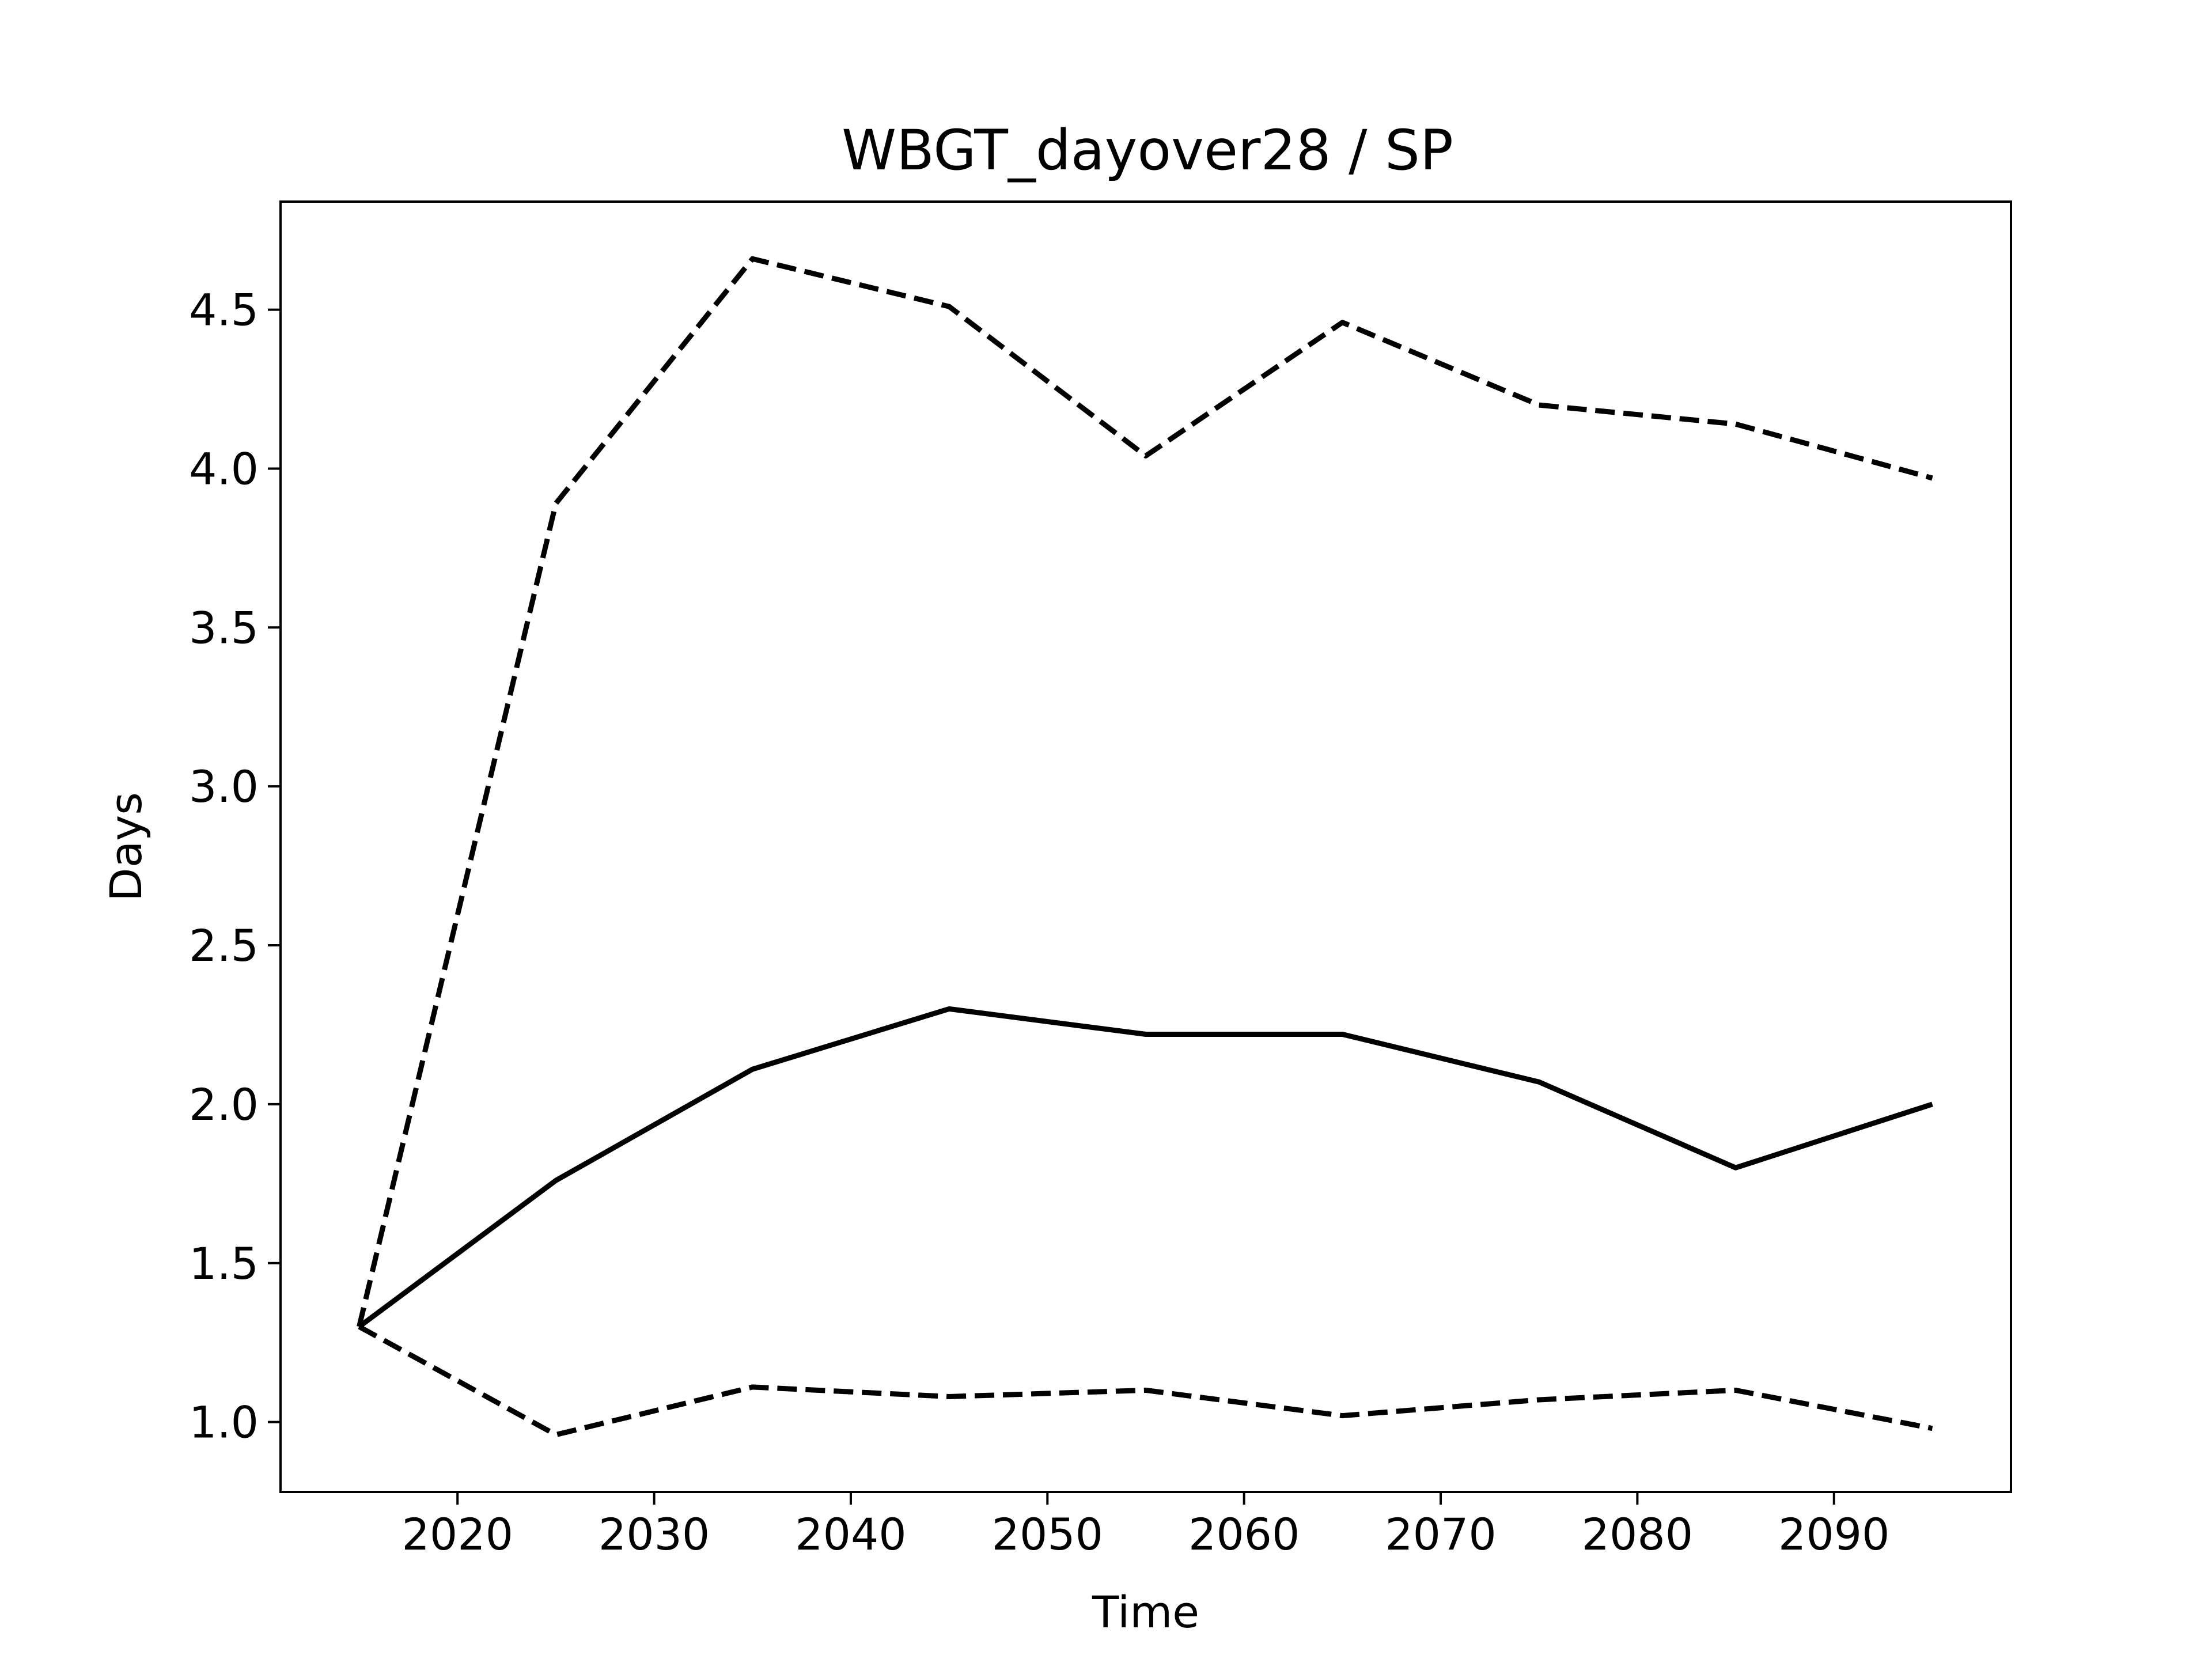  I want to click on x-tick-label: 2030, so click(654, 1534).